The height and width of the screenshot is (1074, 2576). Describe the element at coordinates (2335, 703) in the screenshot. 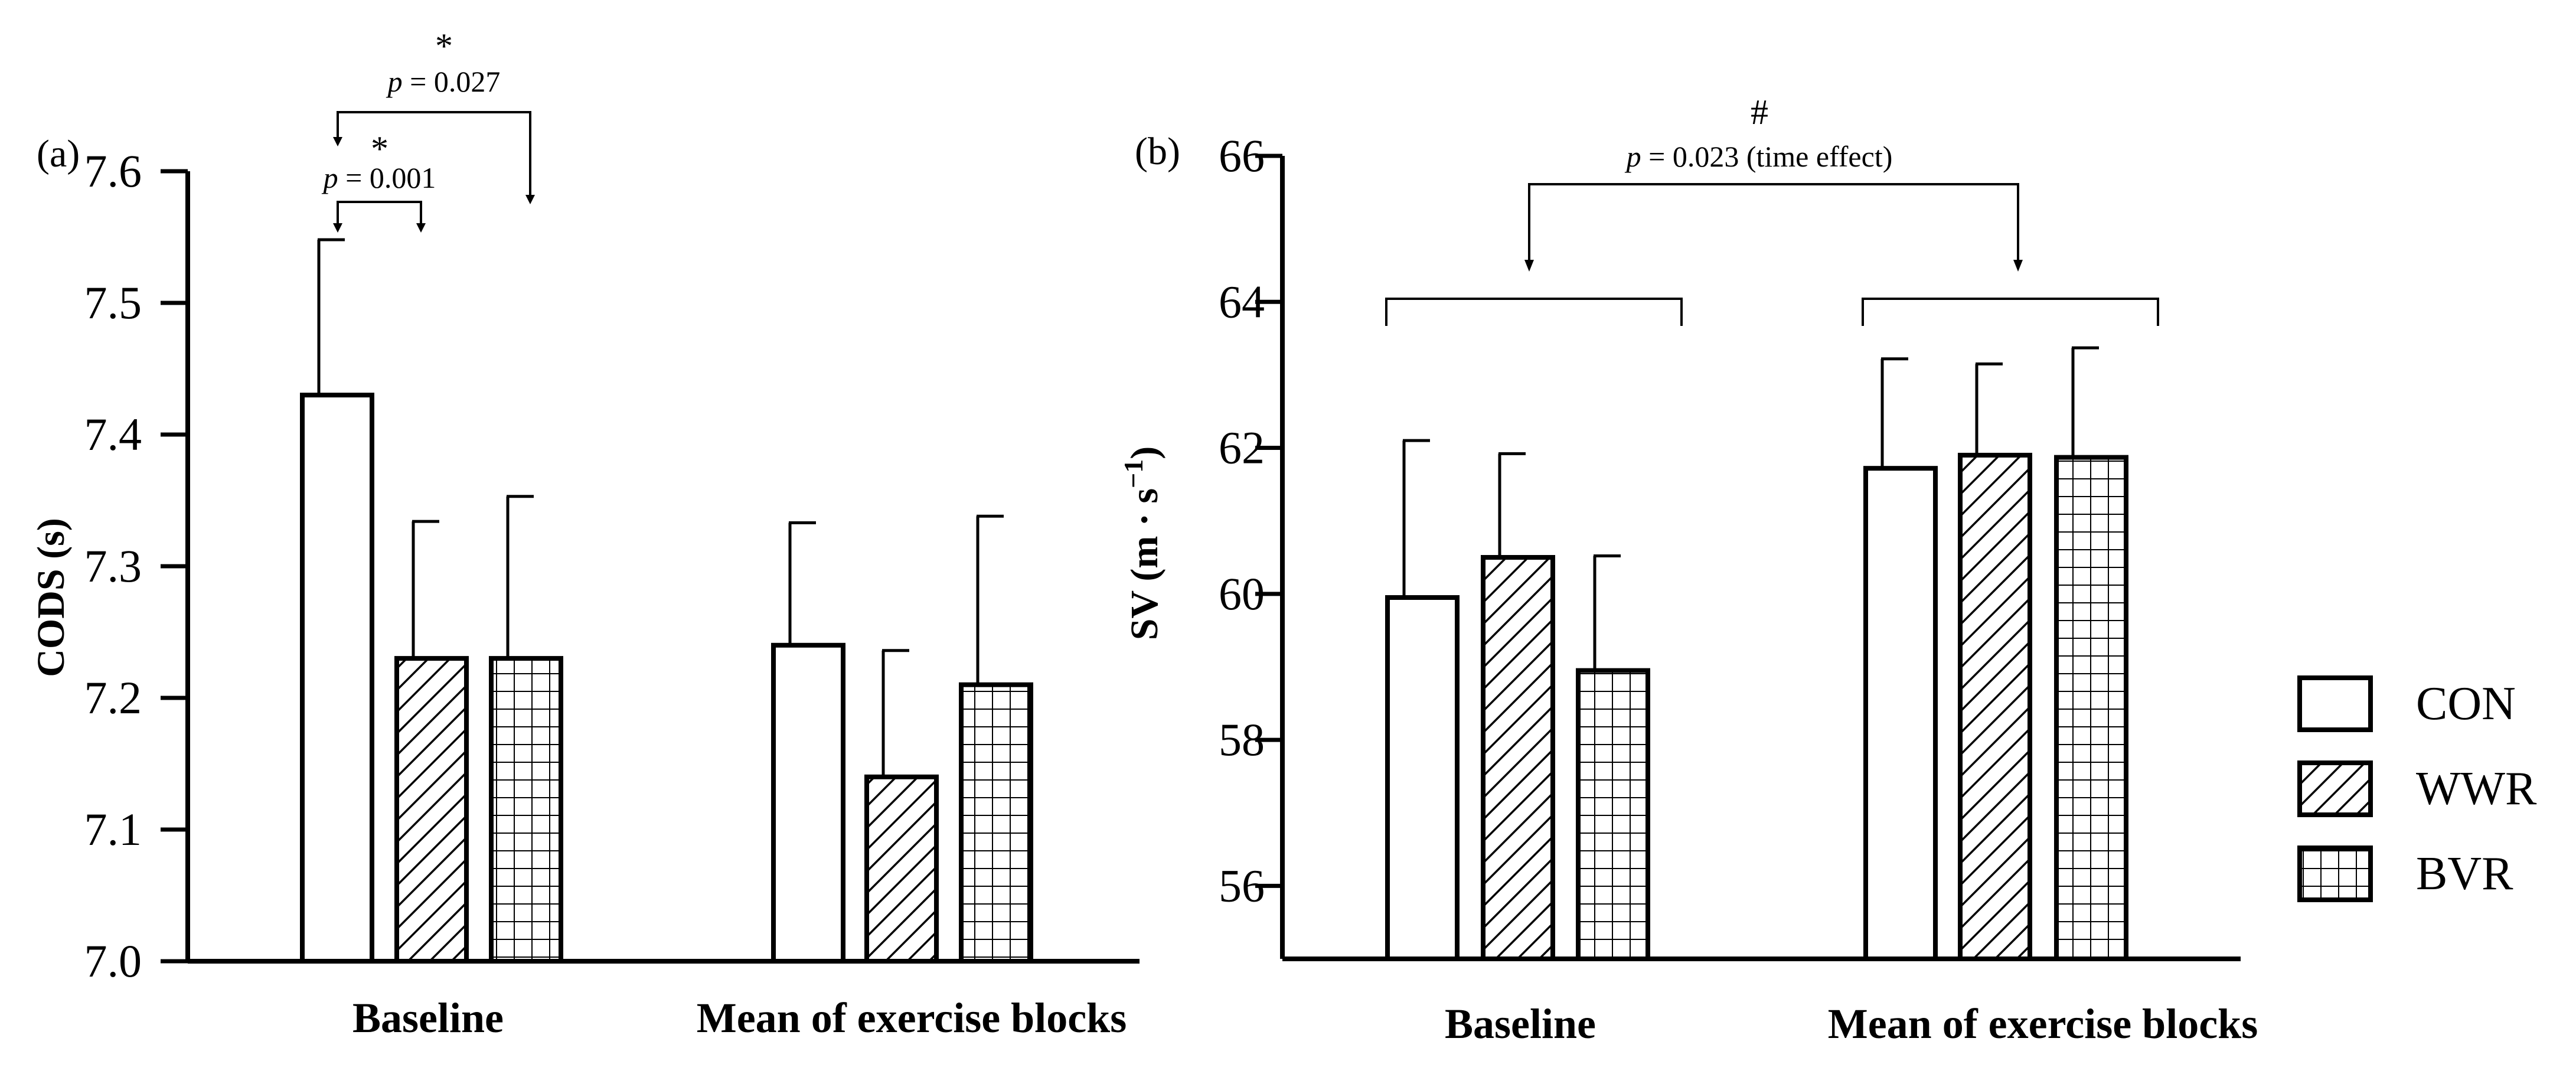

I see `legend-swatch-con` at that location.